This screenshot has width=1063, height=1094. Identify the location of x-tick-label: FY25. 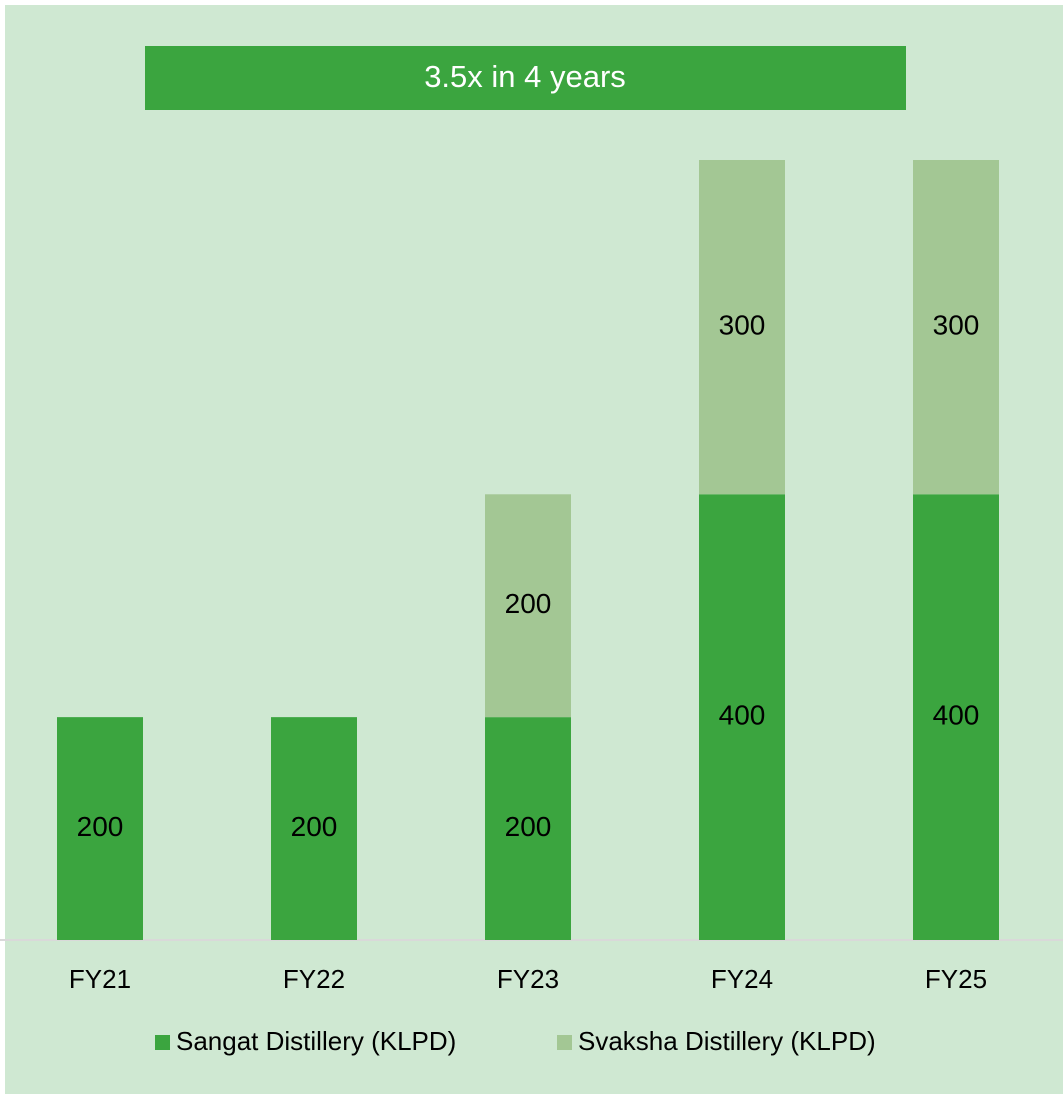
(956, 979).